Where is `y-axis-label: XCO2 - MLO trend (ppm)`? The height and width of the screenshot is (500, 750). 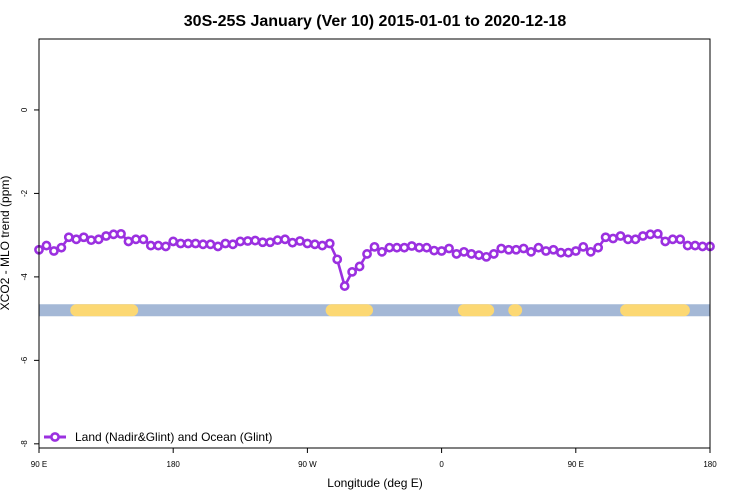
y-axis-label: XCO2 - MLO trend (ppm) is located at coordinates (6, 243).